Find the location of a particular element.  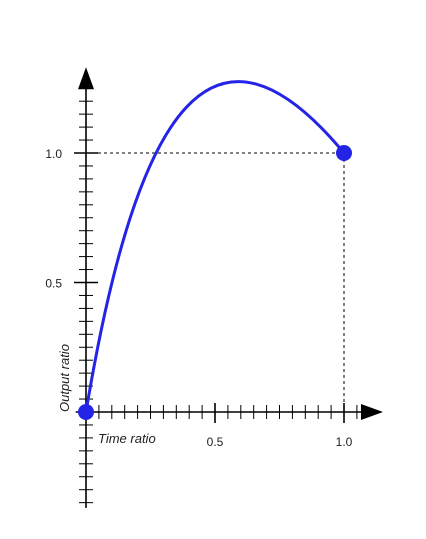

y-tick-label-0: 0.5 is located at coordinates (53, 284).